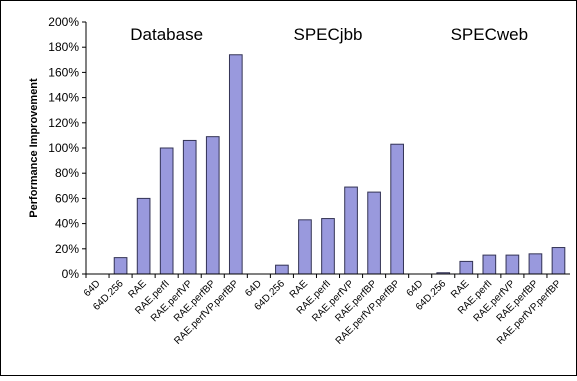 The height and width of the screenshot is (381, 577). I want to click on y-tick-label: 200%, so click(63, 22).